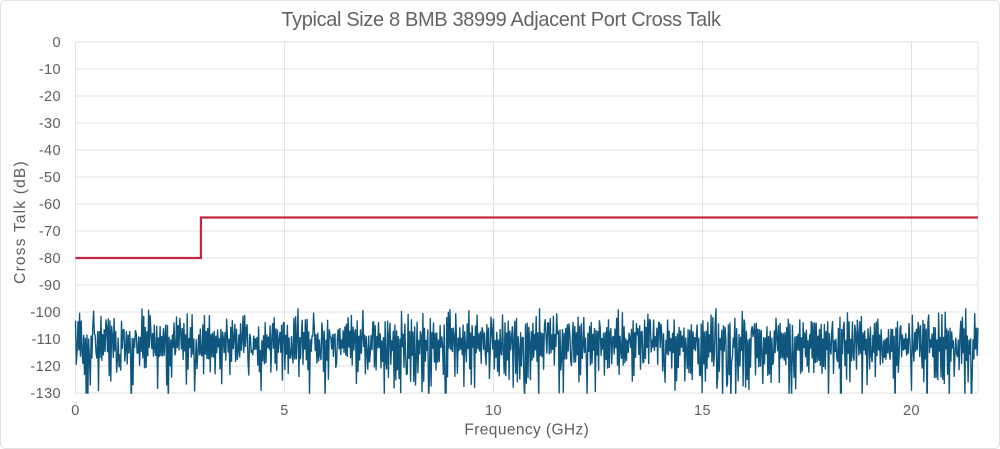 This screenshot has height=449, width=1000. Describe the element at coordinates (50, 286) in the screenshot. I see `svg-text: -90` at that location.